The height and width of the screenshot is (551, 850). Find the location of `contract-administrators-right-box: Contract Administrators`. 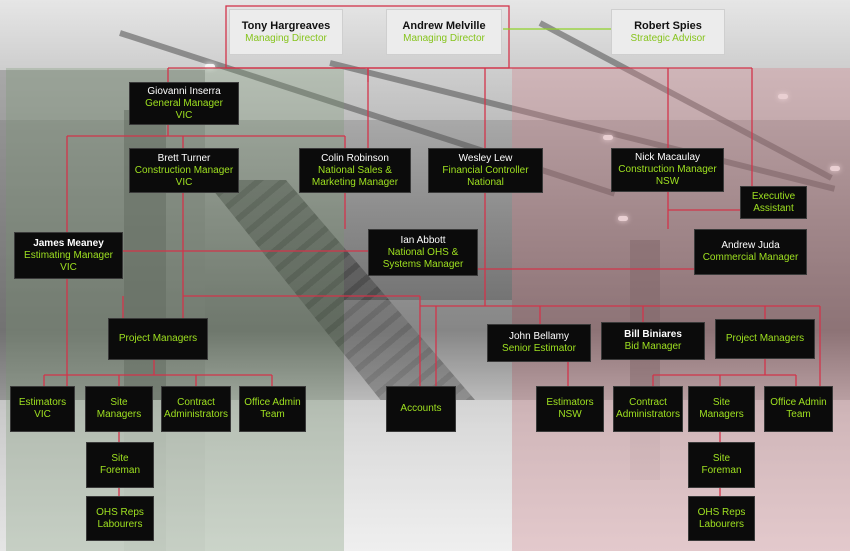

contract-administrators-right-box: Contract Administrators is located at coordinates (648, 409).